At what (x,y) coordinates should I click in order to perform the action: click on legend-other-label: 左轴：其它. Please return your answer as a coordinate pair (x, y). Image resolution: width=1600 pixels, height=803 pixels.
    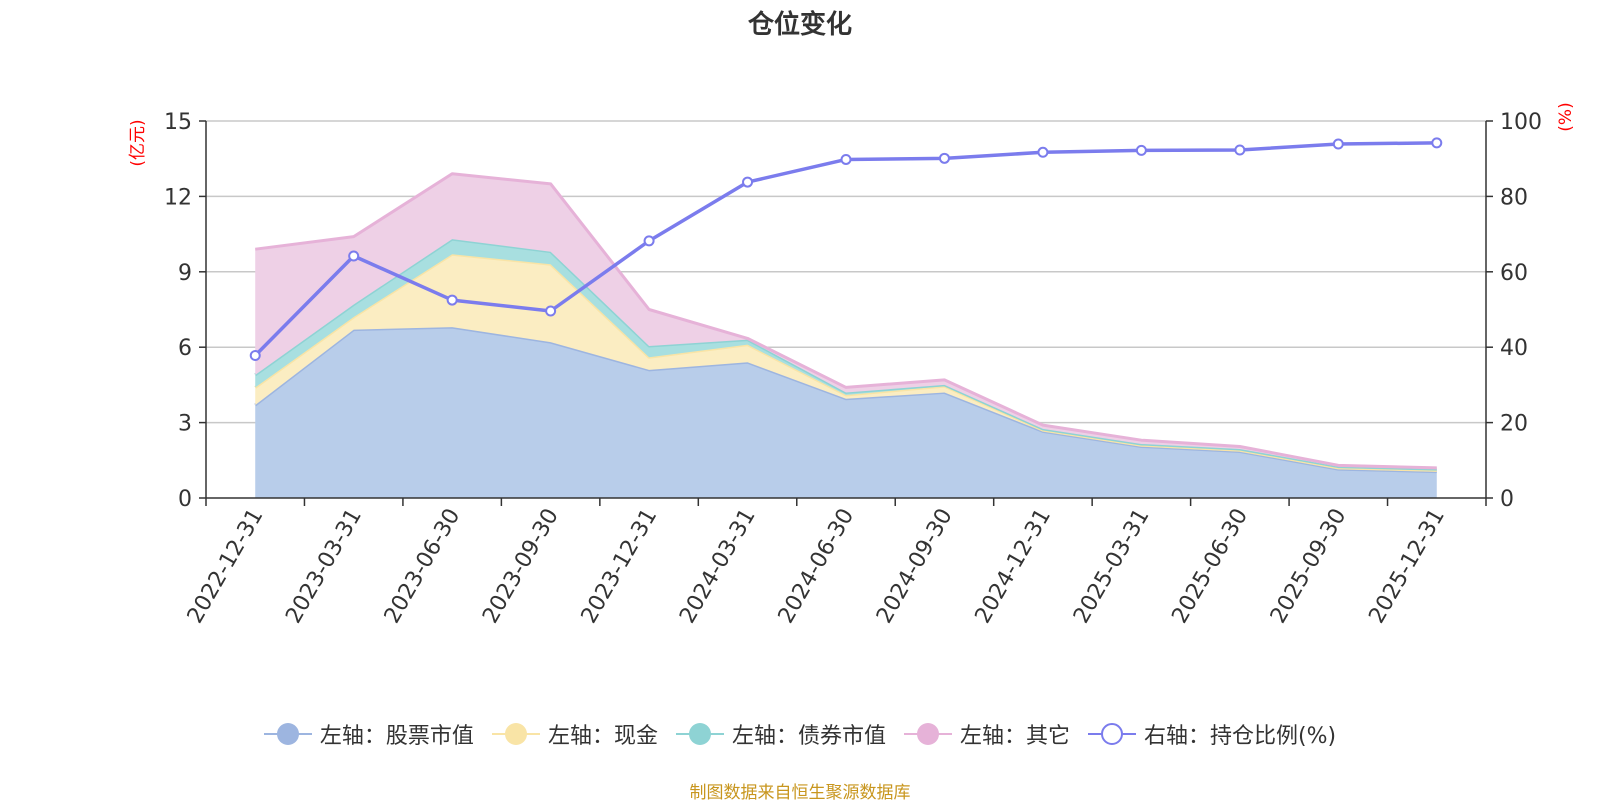
    Looking at the image, I should click on (1014, 736).